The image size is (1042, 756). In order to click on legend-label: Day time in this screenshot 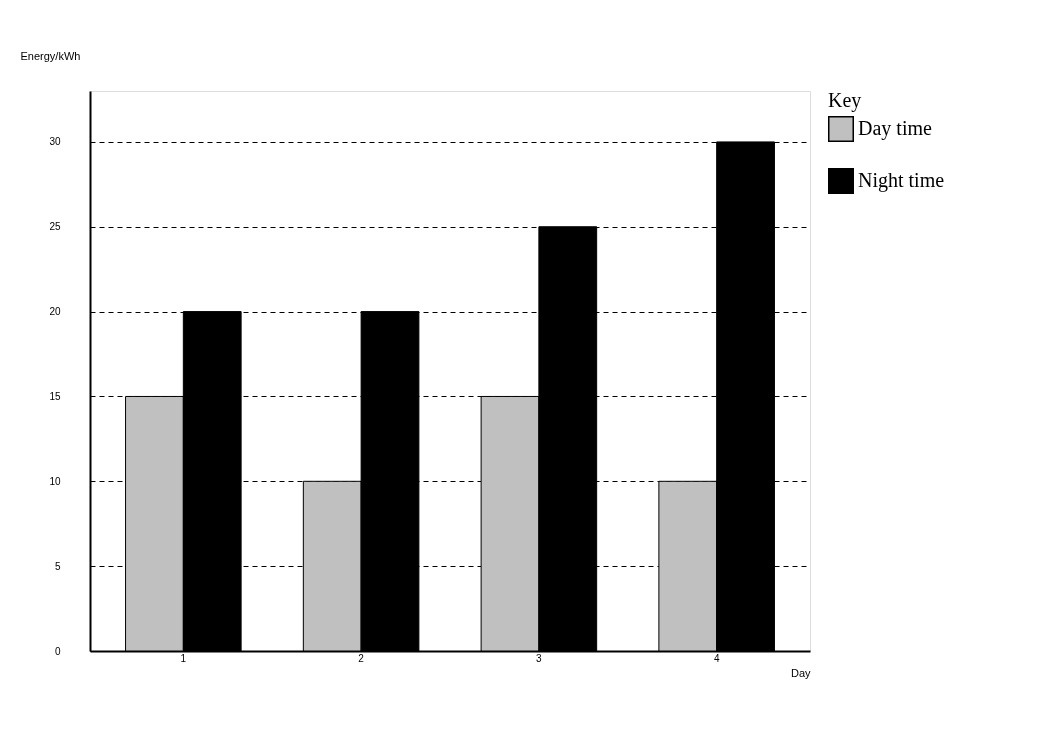, I will do `click(895, 128)`.